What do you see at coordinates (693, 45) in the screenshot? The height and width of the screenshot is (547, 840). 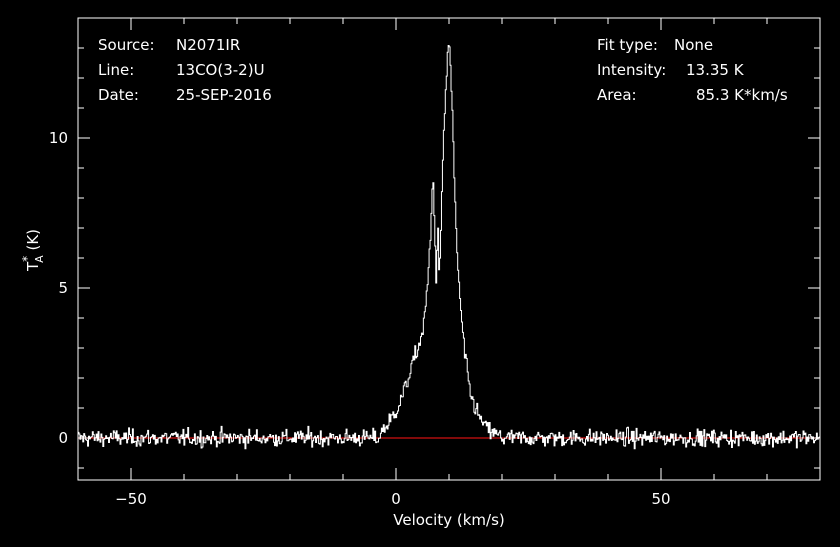 I see `fit-type-value: None` at bounding box center [693, 45].